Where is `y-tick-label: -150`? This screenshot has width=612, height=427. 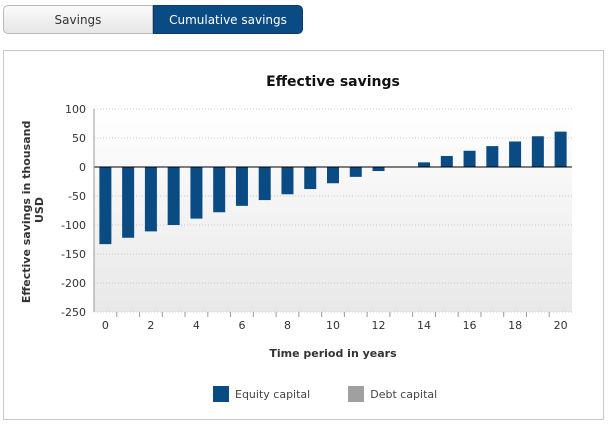
y-tick-label: -150 is located at coordinates (73, 254).